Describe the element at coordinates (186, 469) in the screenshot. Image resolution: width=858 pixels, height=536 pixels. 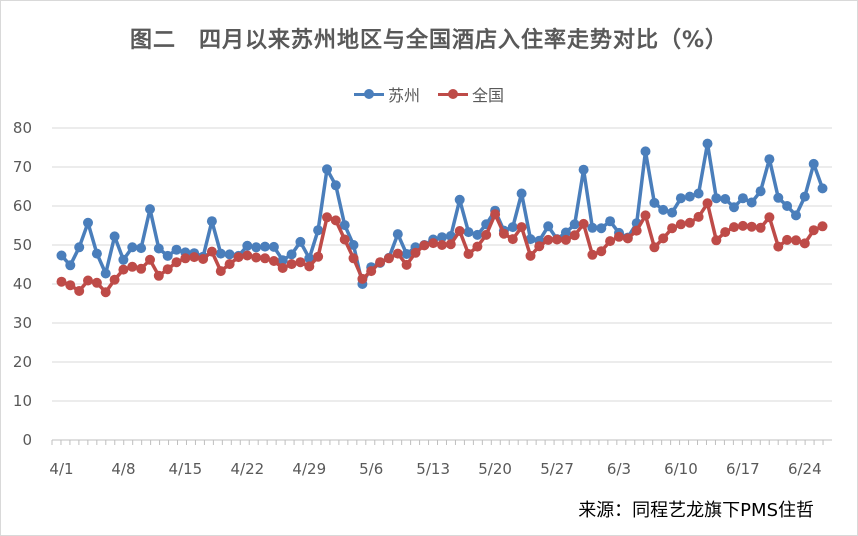
I see `x-tick-label: 4/15` at that location.